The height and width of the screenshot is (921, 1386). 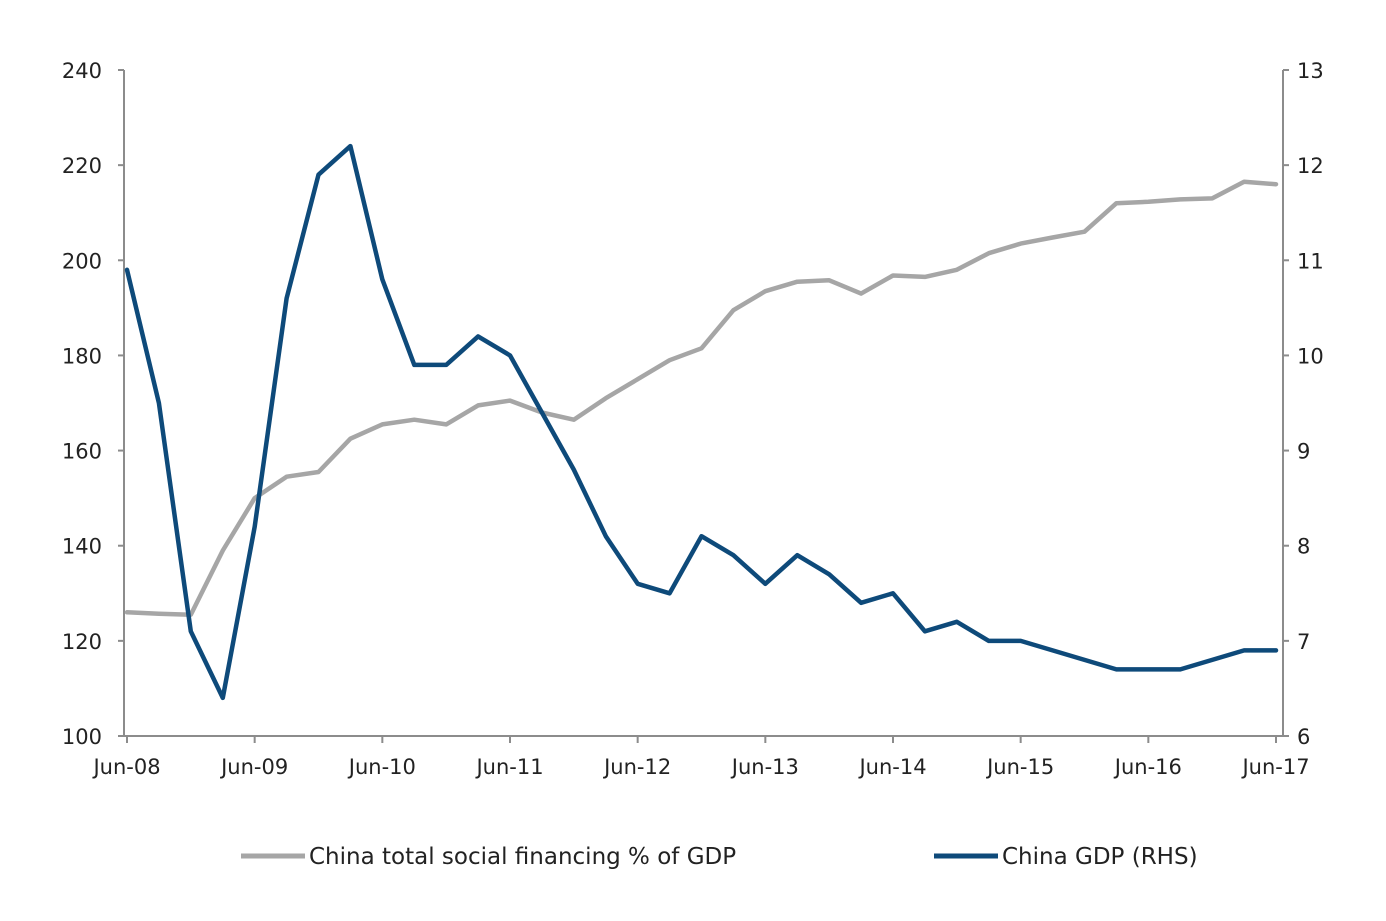 What do you see at coordinates (1303, 642) in the screenshot?
I see `right-tick-label: 7` at bounding box center [1303, 642].